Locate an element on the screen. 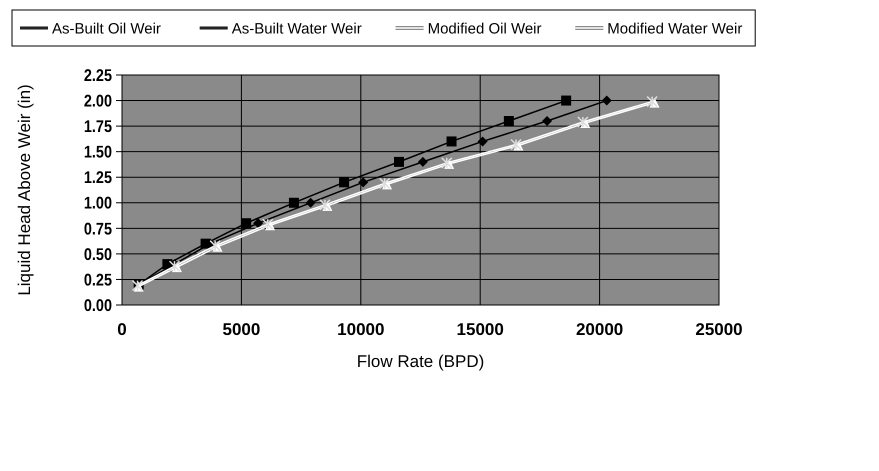 This screenshot has width=879, height=471. legend-label: Modified Water Weir is located at coordinates (674, 29).